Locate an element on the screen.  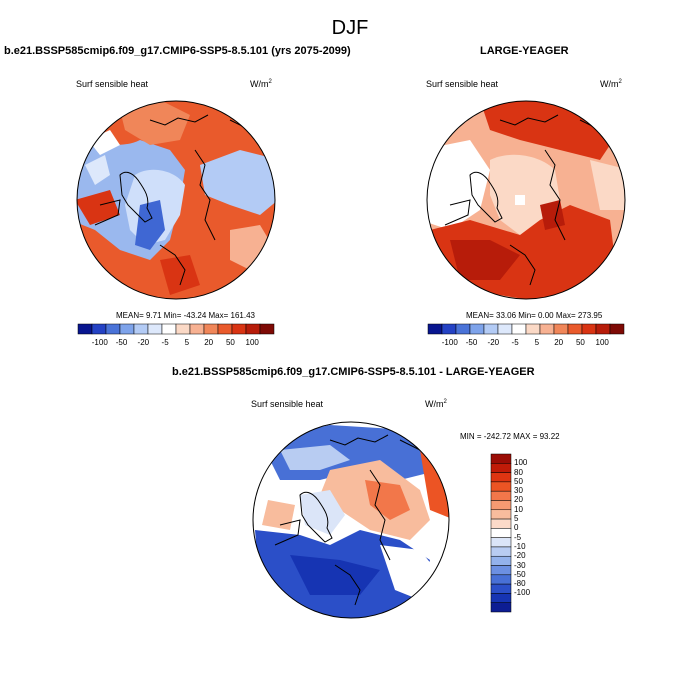
panel3-colorbar-label: -20 is located at coordinates (520, 556).